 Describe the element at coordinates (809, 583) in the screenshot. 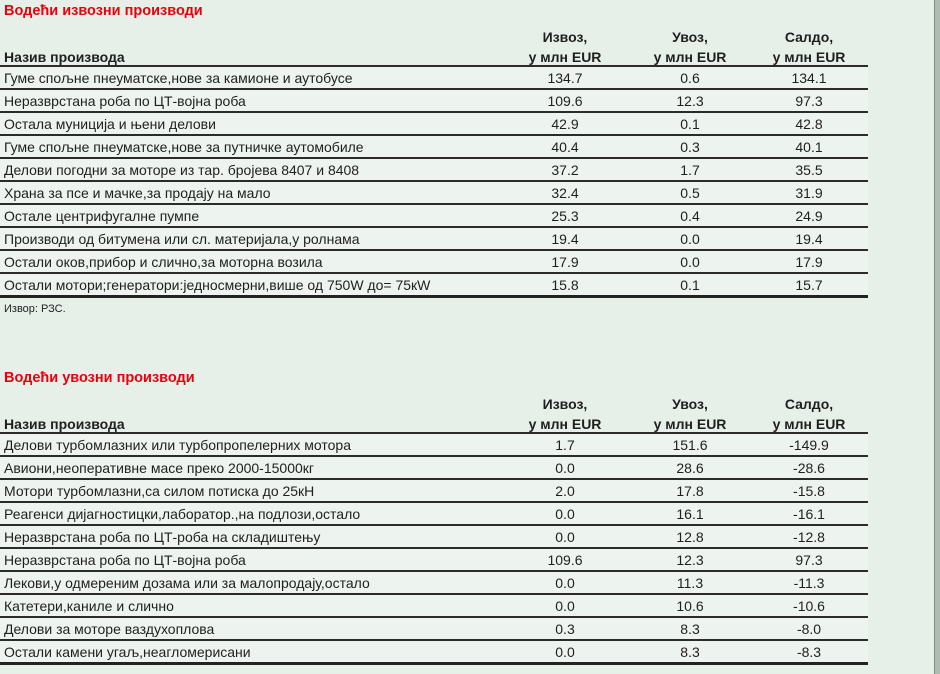

I see `value-cell: -11.3` at that location.